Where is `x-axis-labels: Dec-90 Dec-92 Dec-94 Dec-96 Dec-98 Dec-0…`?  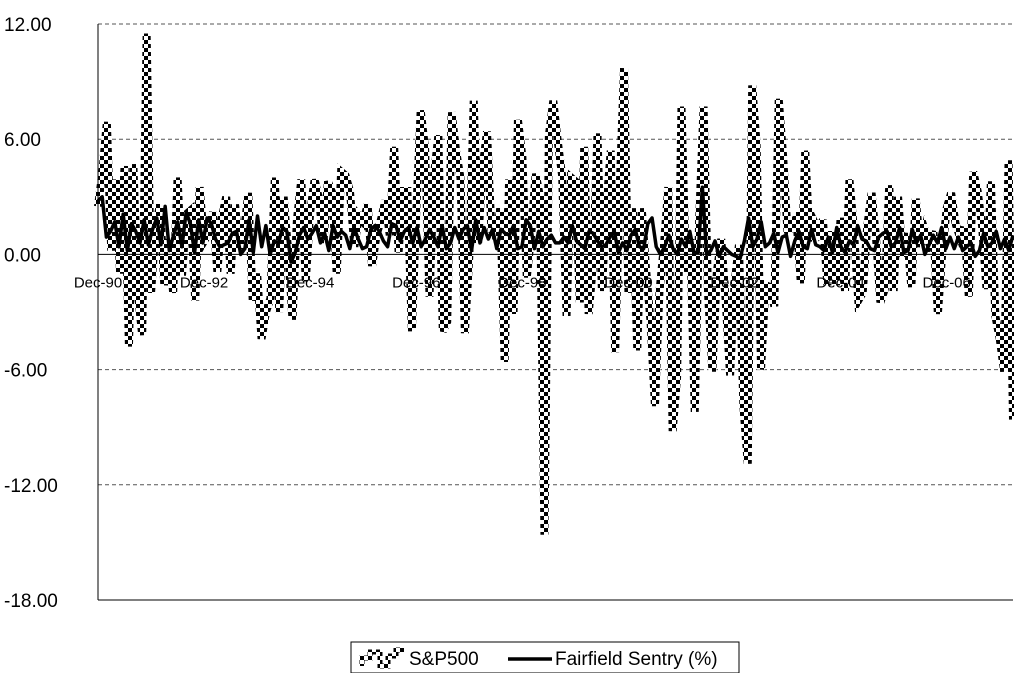 x-axis-labels: Dec-90 Dec-92 Dec-94 Dec-96 Dec-98 Dec-0… is located at coordinates (522, 282).